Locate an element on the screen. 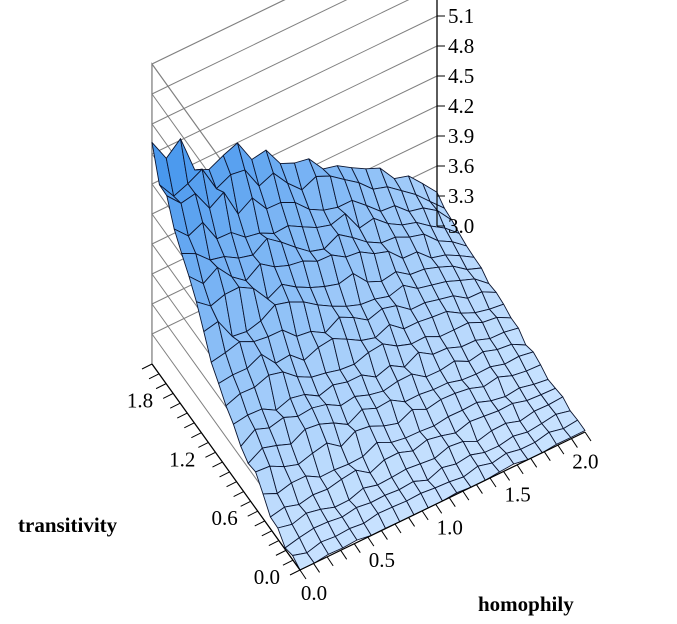 The width and height of the screenshot is (677, 624). x-tick-label: 2.0 is located at coordinates (585, 462).